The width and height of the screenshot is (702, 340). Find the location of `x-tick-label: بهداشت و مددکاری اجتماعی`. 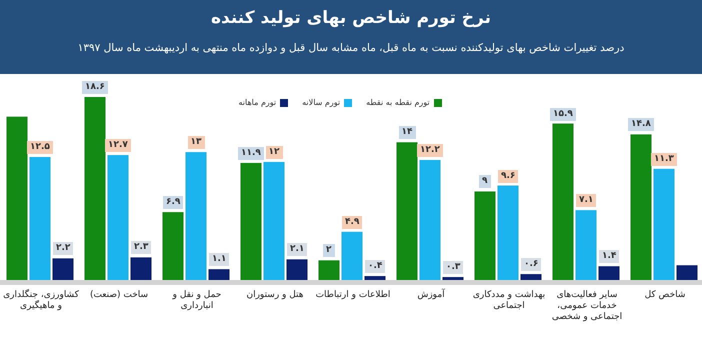

x-tick-label: بهداشت و مددکاری اجتماعی is located at coordinates (509, 301).